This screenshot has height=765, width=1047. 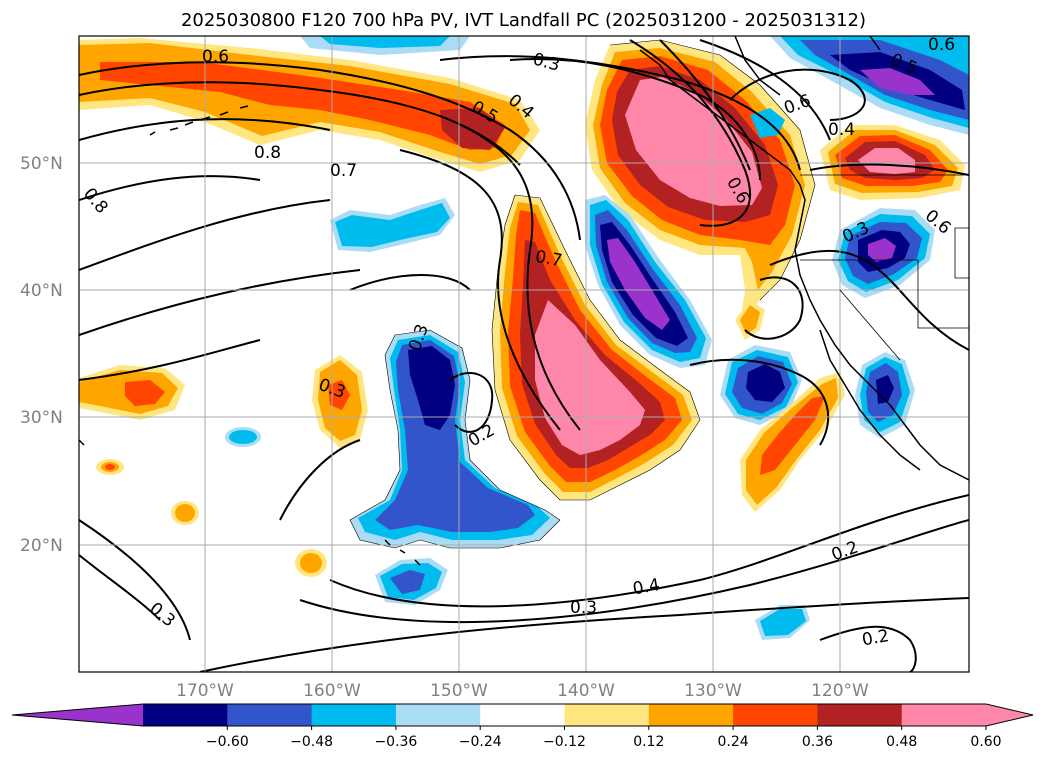 I want to click on colorbar-outline, so click(x=522, y=715).